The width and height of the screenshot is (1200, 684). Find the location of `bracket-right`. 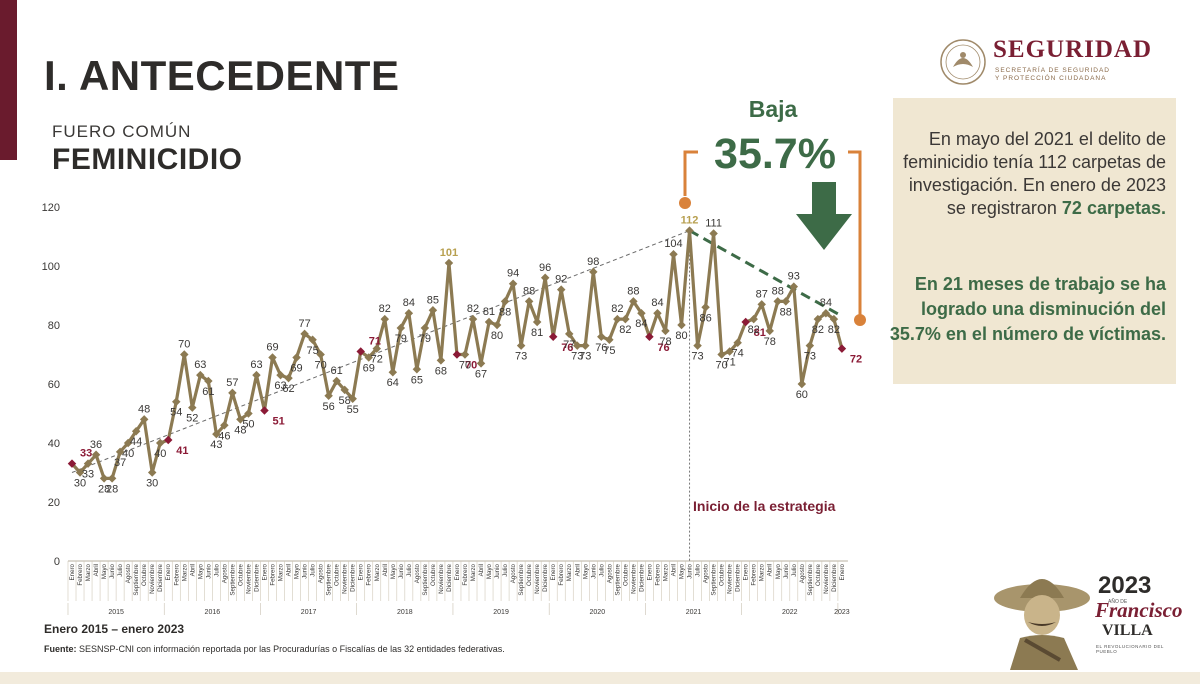

bracket-right is located at coordinates (855, 232).